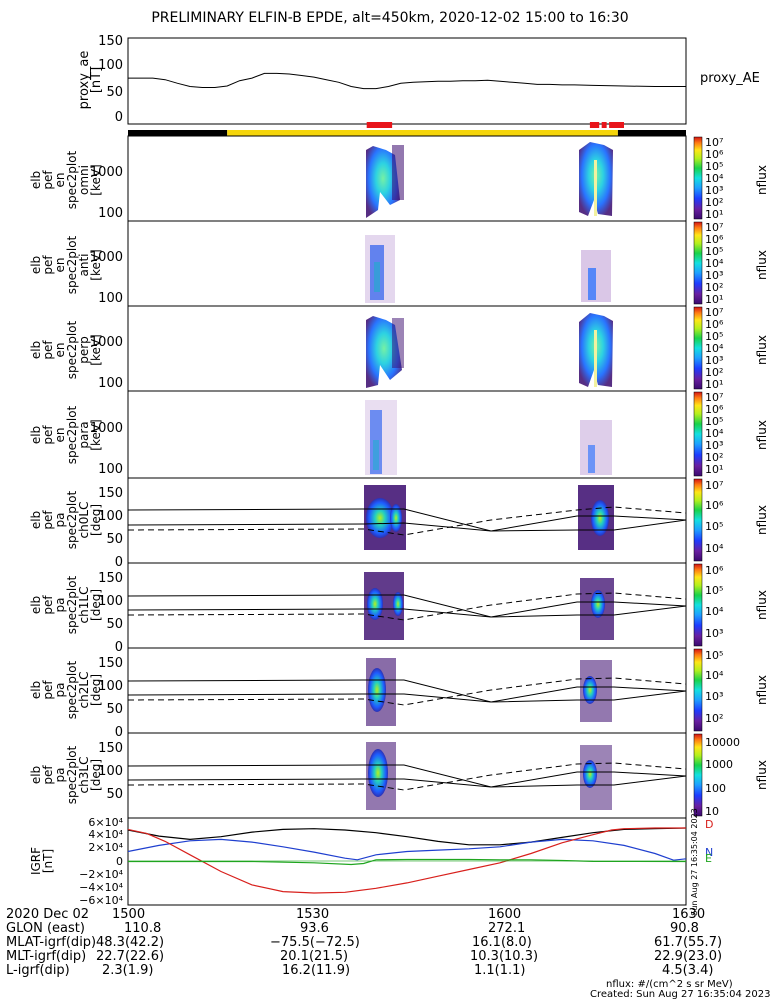 Image resolution: width=775 pixels, height=1000 pixels. I want to click on colorbar-energy-perp, so click(698, 348).